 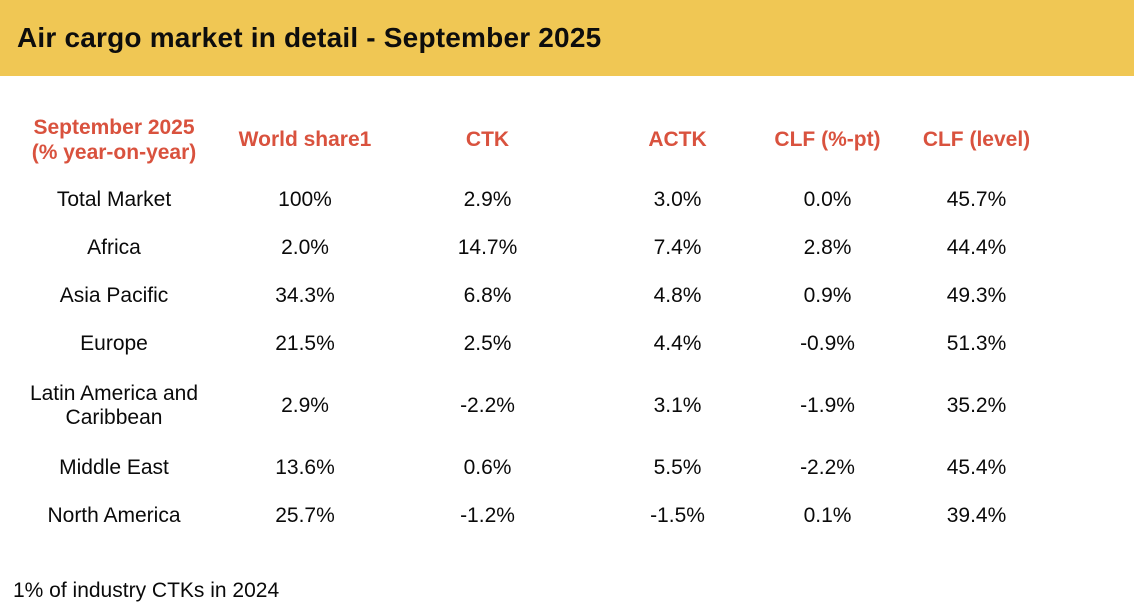 I want to click on ctk-value: 14.7%, so click(x=487, y=247).